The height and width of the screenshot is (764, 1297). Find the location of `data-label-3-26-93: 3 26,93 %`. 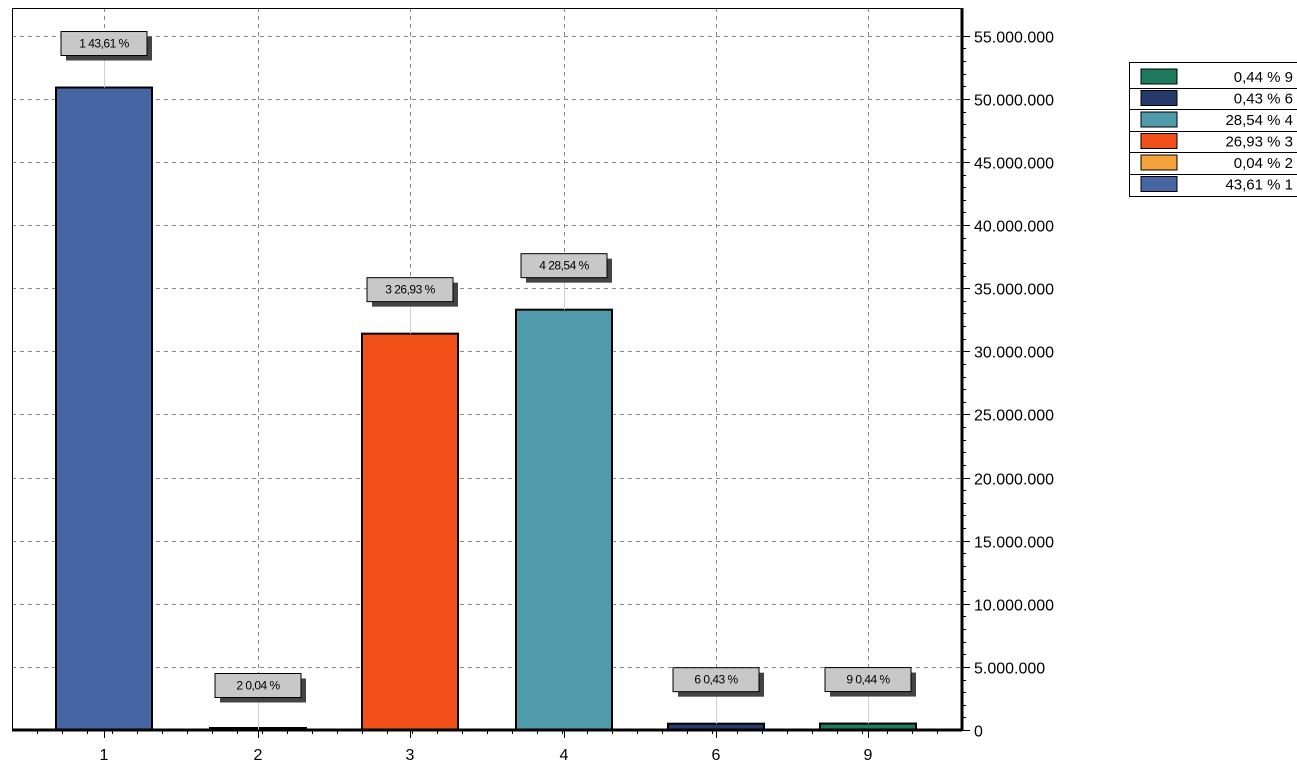

data-label-3-26-93: 3 26,93 % is located at coordinates (410, 290).